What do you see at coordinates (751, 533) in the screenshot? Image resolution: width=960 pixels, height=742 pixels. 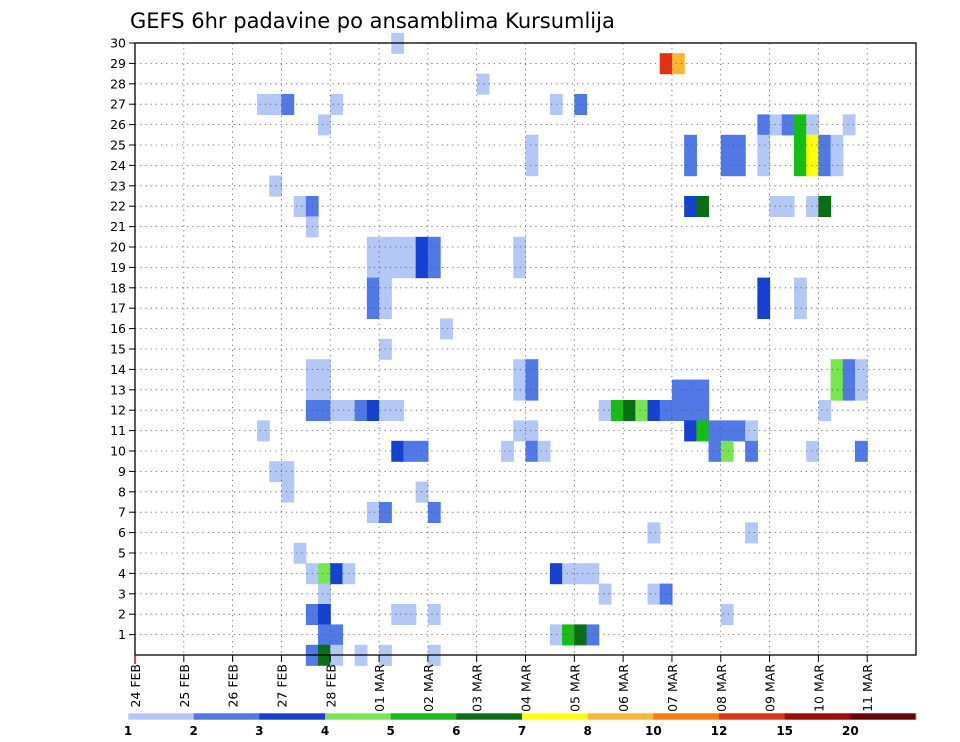 I see `cell-m6-08MAR-12Z` at bounding box center [751, 533].